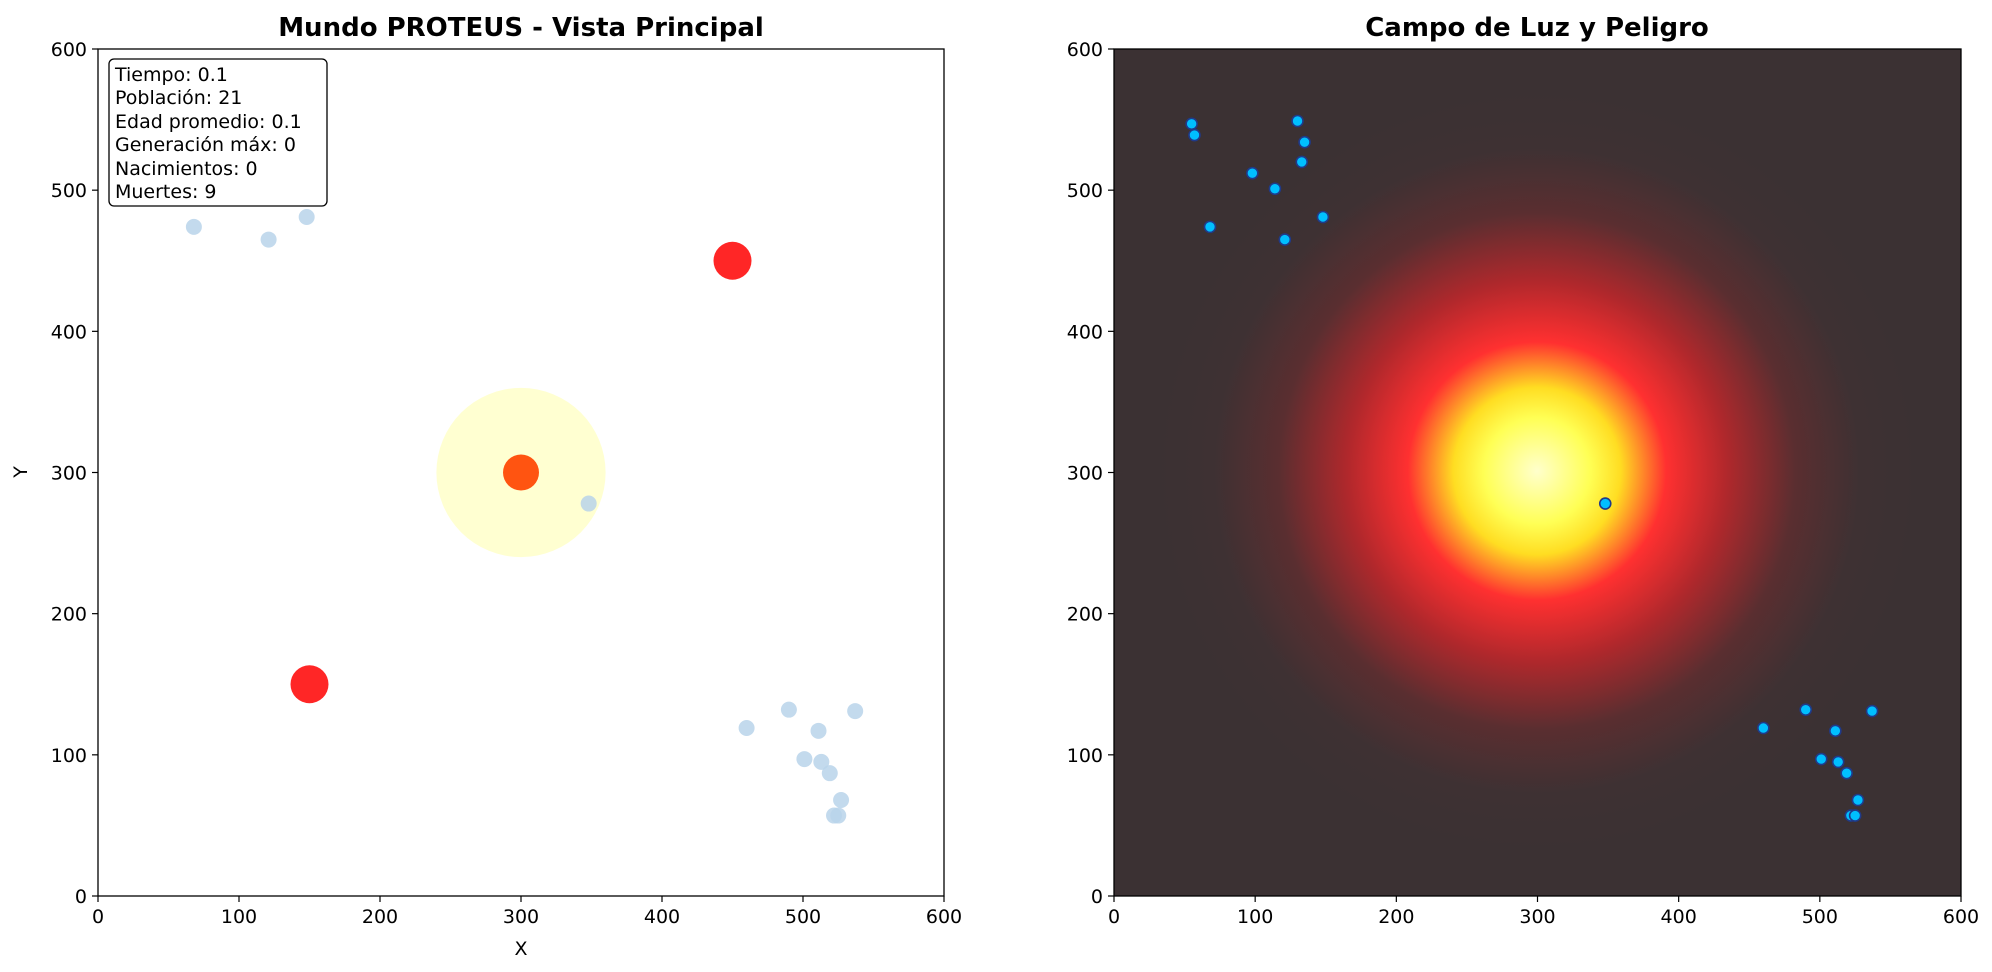  What do you see at coordinates (98, 917) in the screenshot?
I see `main-view-x-tick-label: 0` at bounding box center [98, 917].